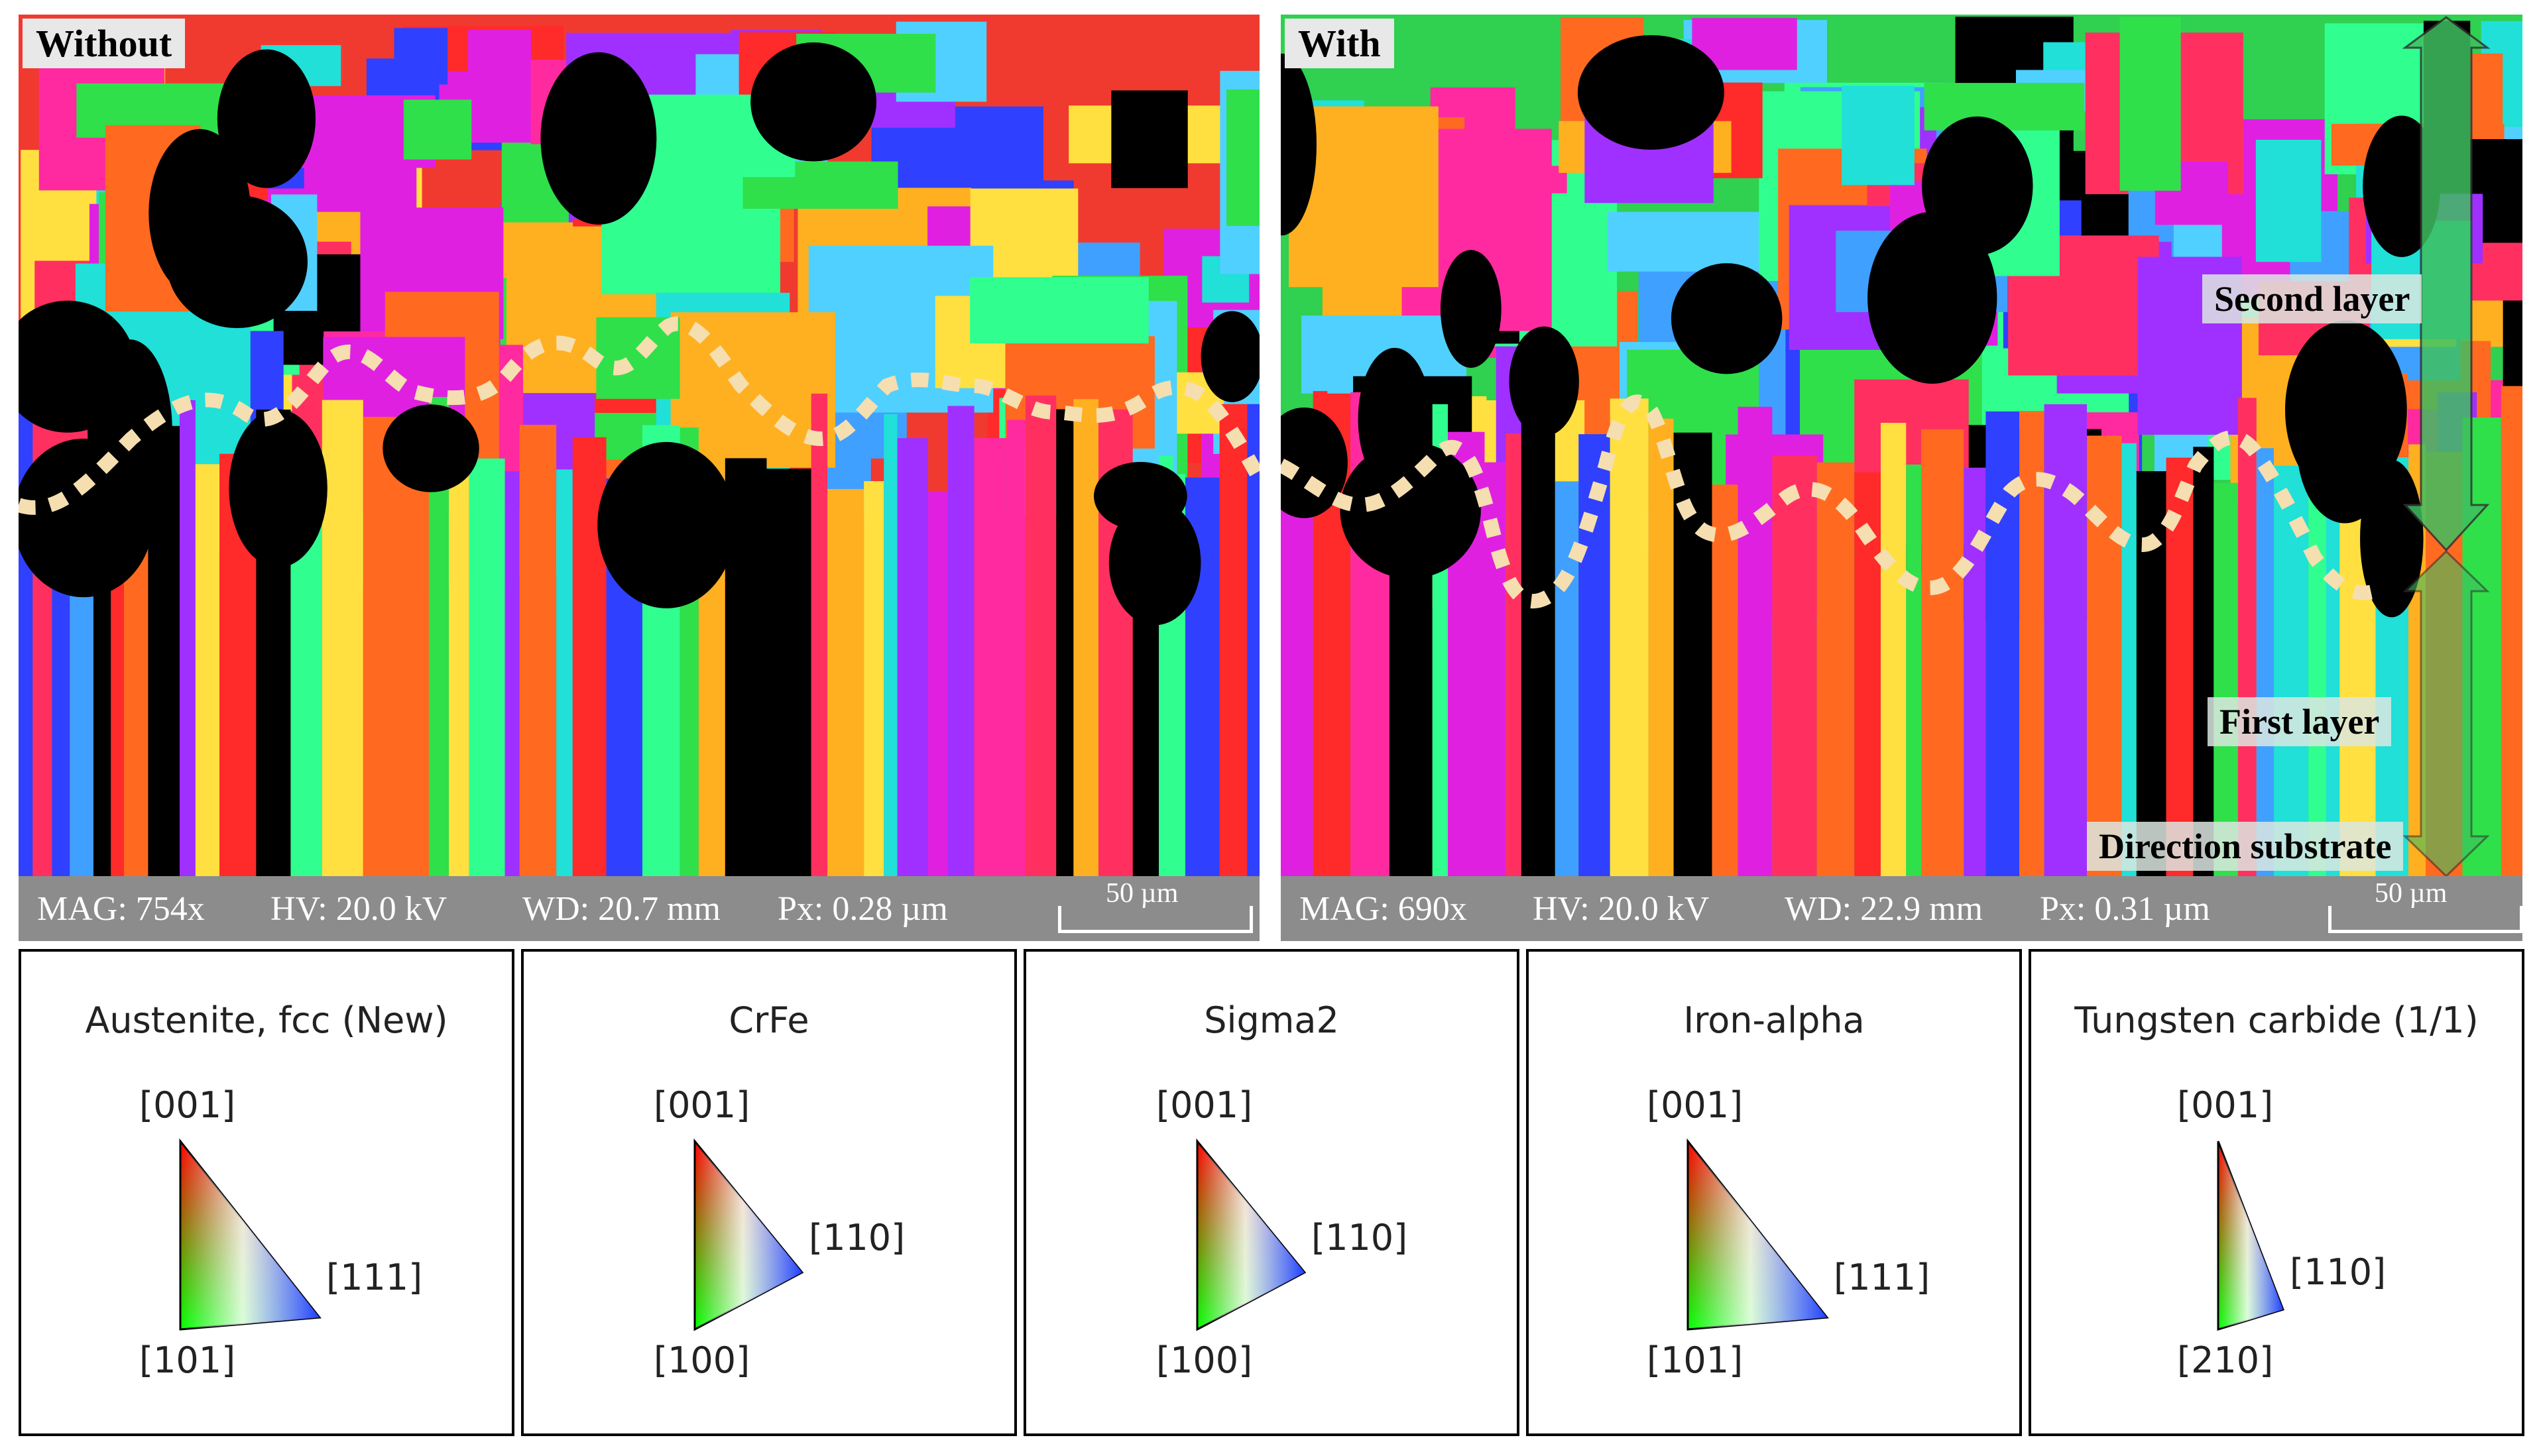 Image resolution: width=2539 pixels, height=1456 pixels. Describe the element at coordinates (266, 1020) in the screenshot. I see `legend-title: Austenite, fcc (New)` at that location.